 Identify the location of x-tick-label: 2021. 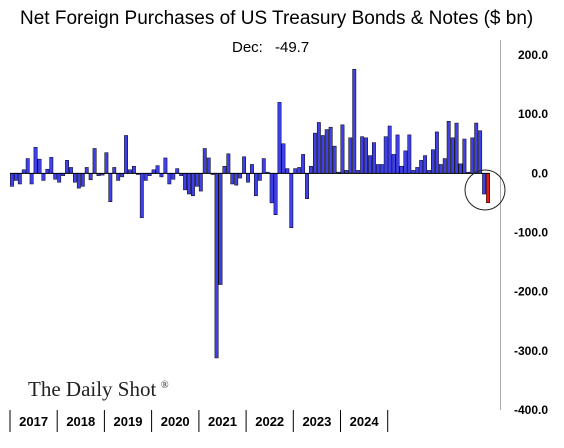
(222, 421).